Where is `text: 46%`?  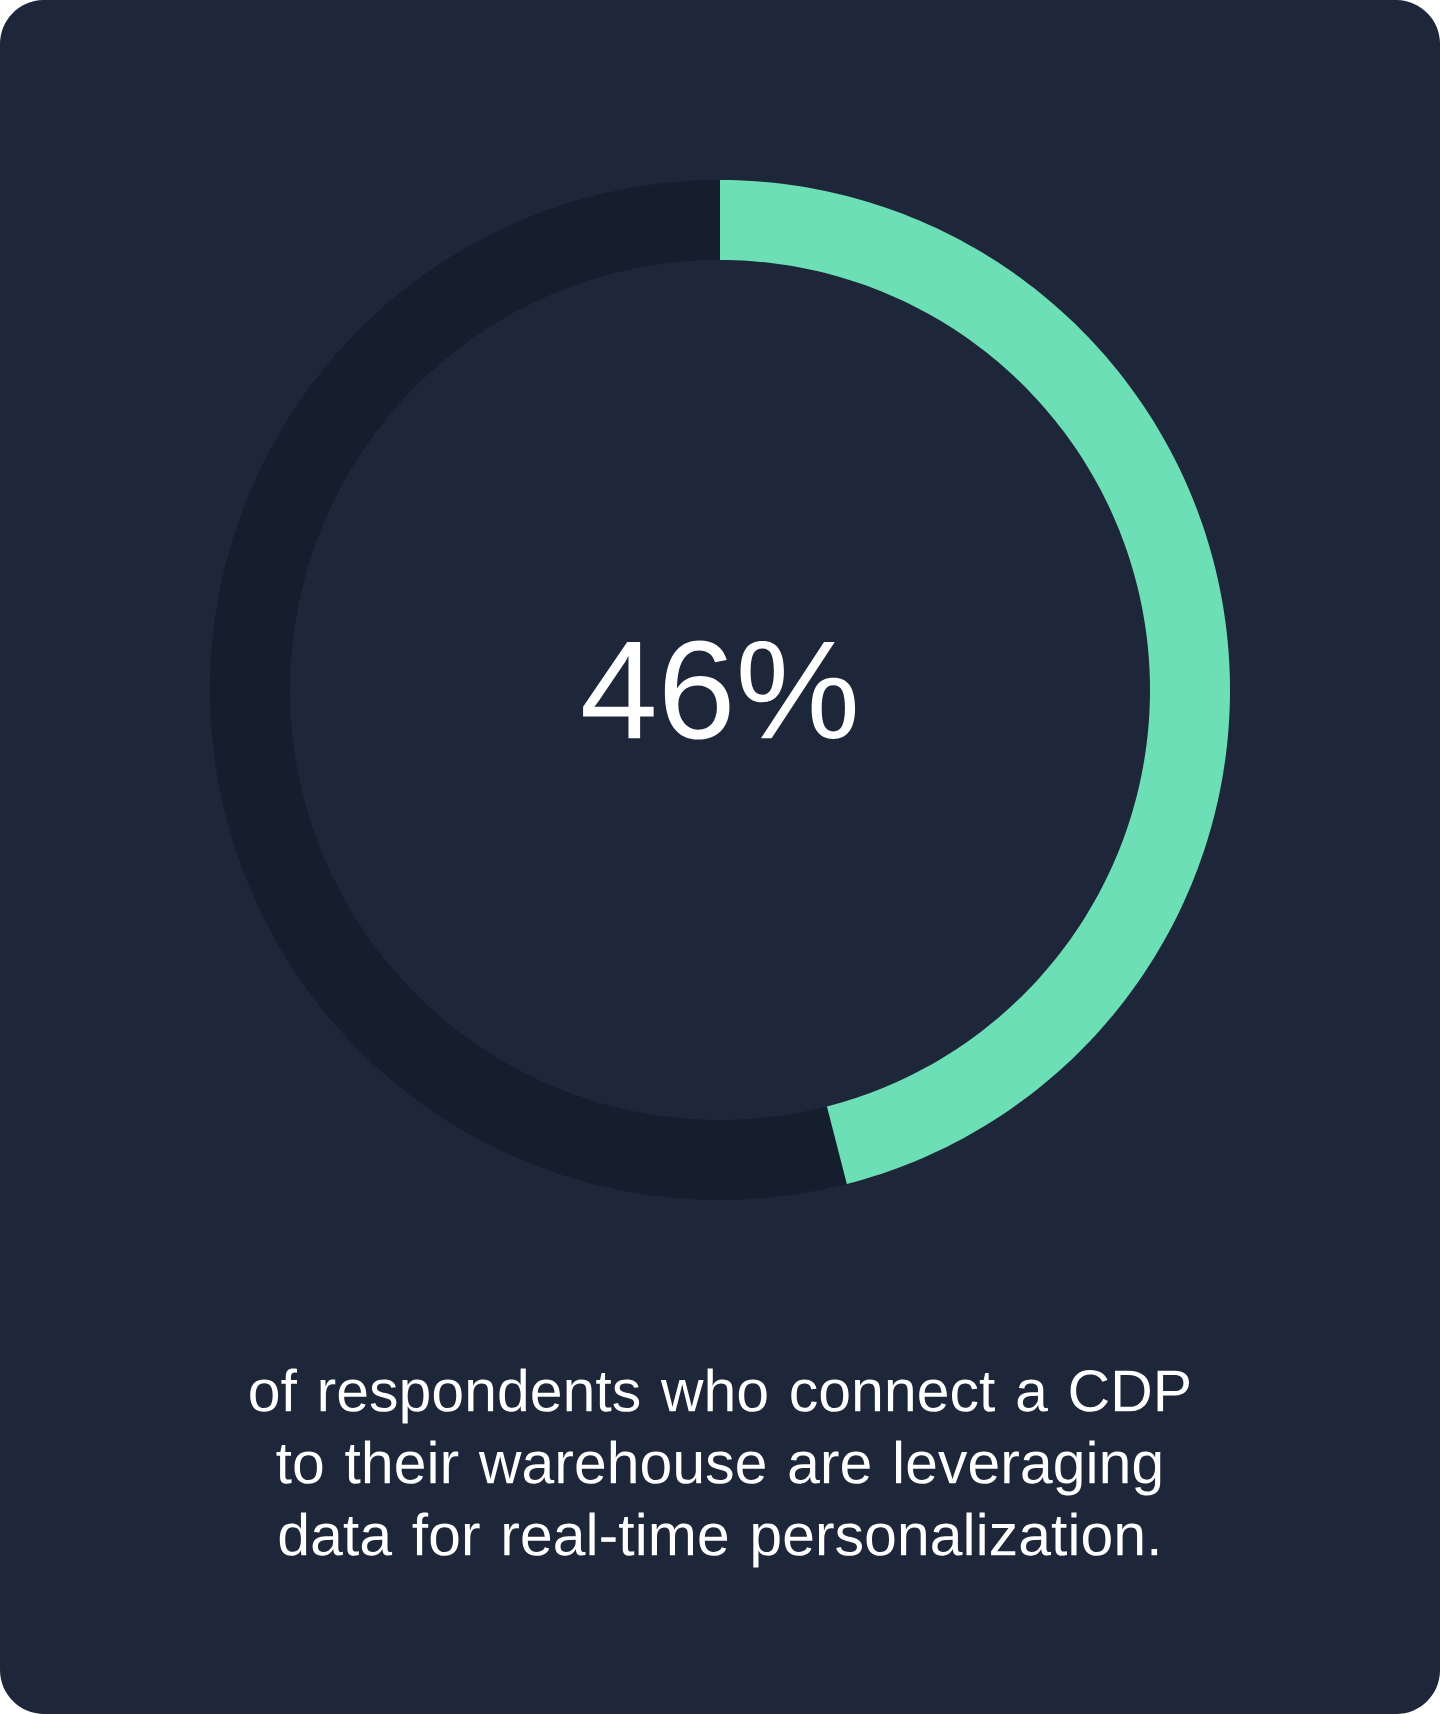
text: 46% is located at coordinates (719, 690).